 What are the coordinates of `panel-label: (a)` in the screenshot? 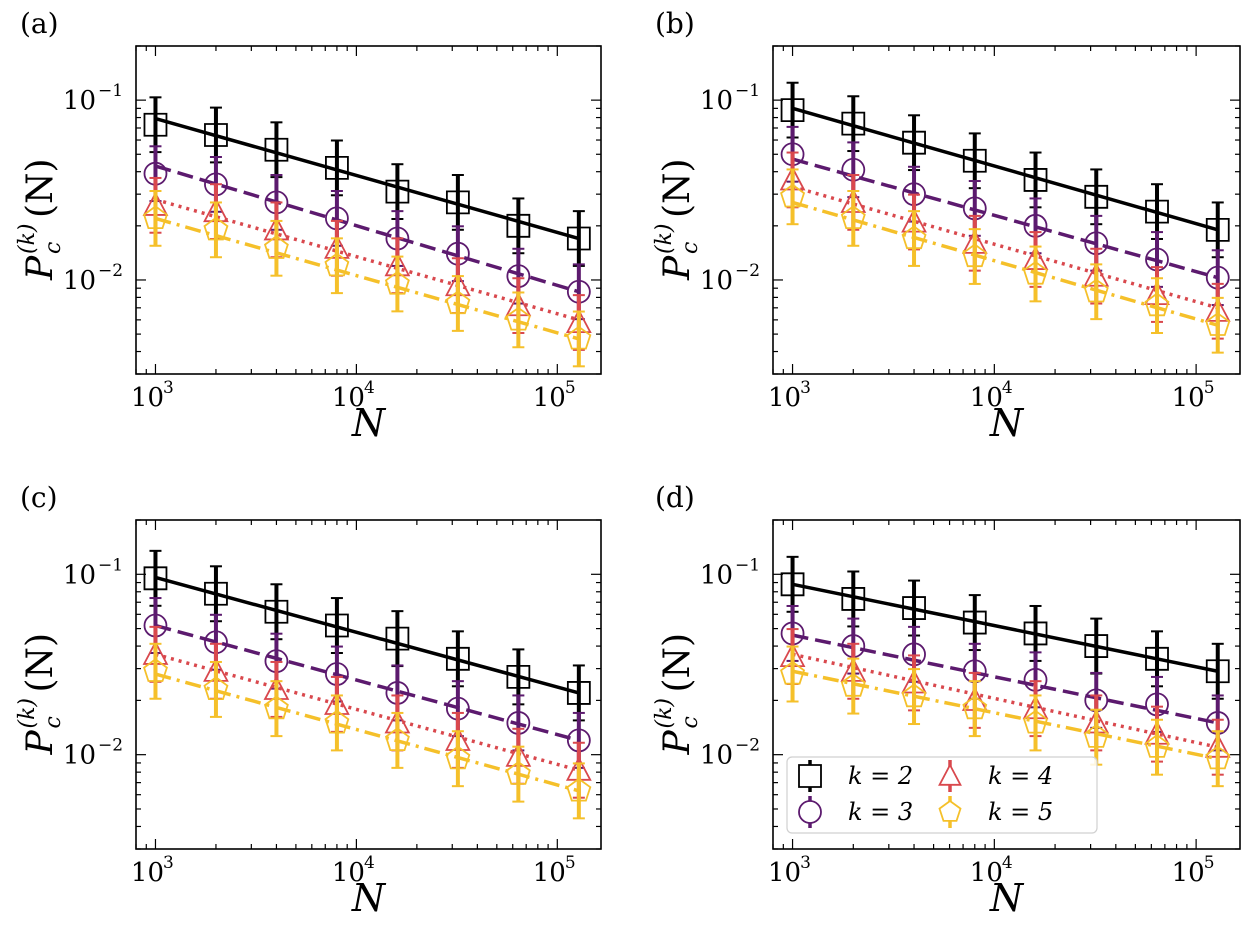 It's located at (39, 23).